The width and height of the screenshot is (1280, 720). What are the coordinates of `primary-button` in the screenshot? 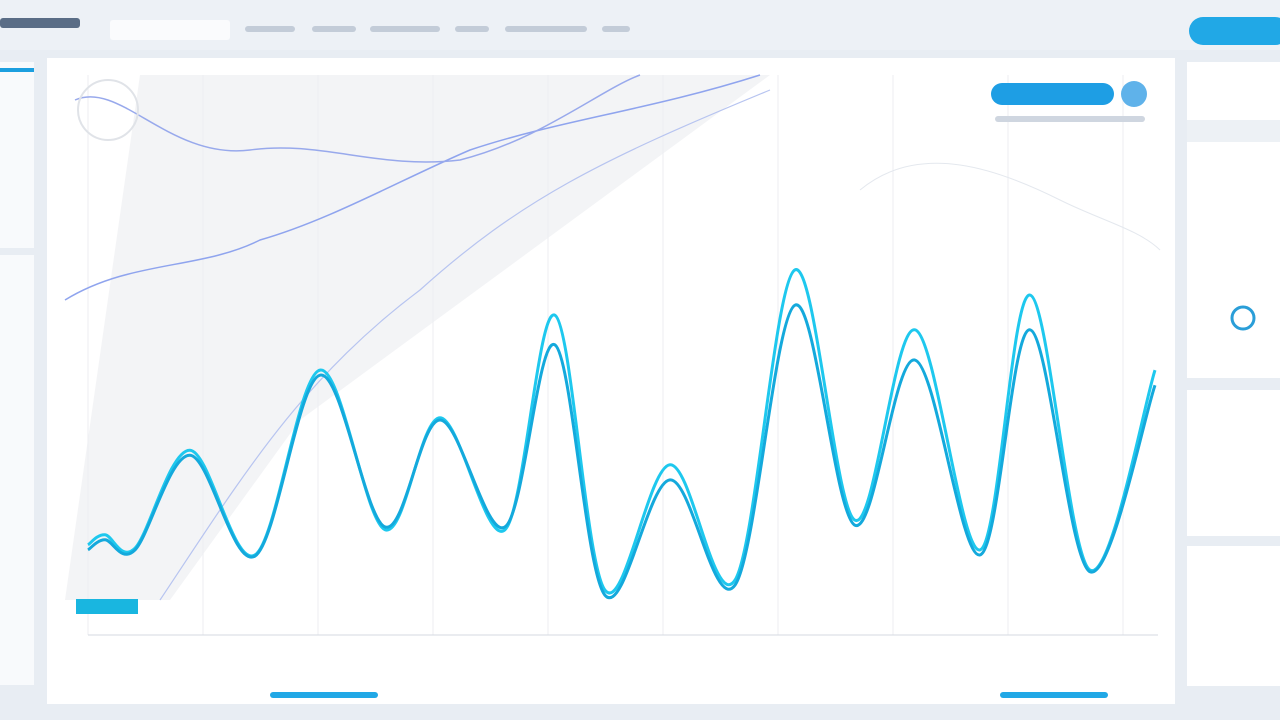 It's located at (1234, 31).